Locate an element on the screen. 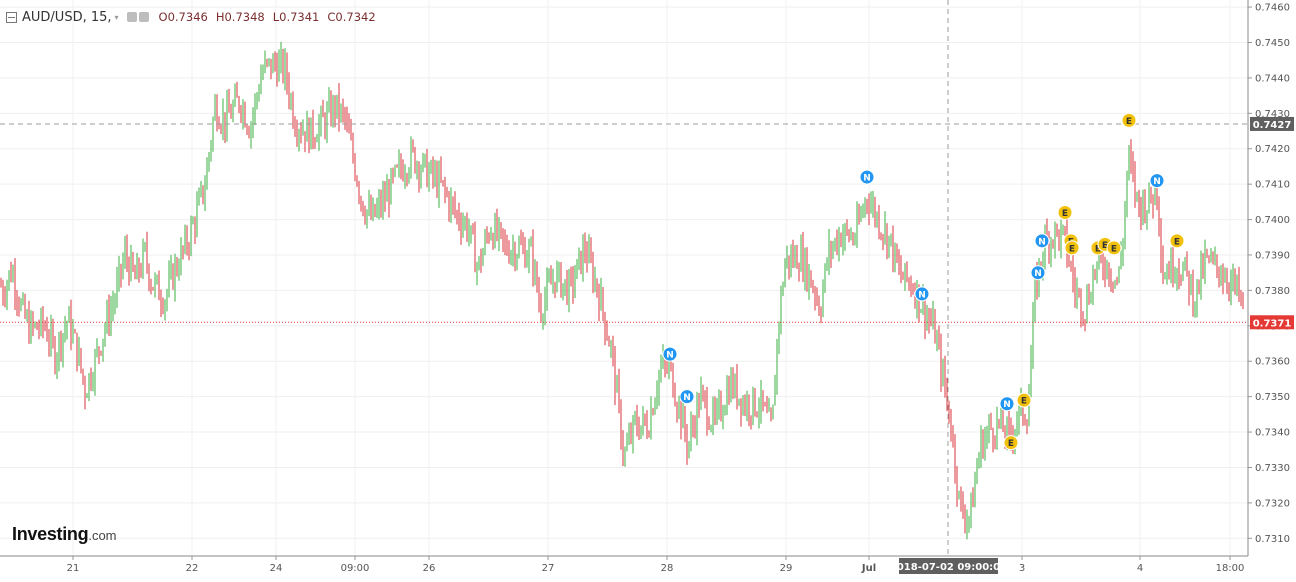 This screenshot has height=582, width=1296. y-tick-label: 0.7360 is located at coordinates (1272, 362).